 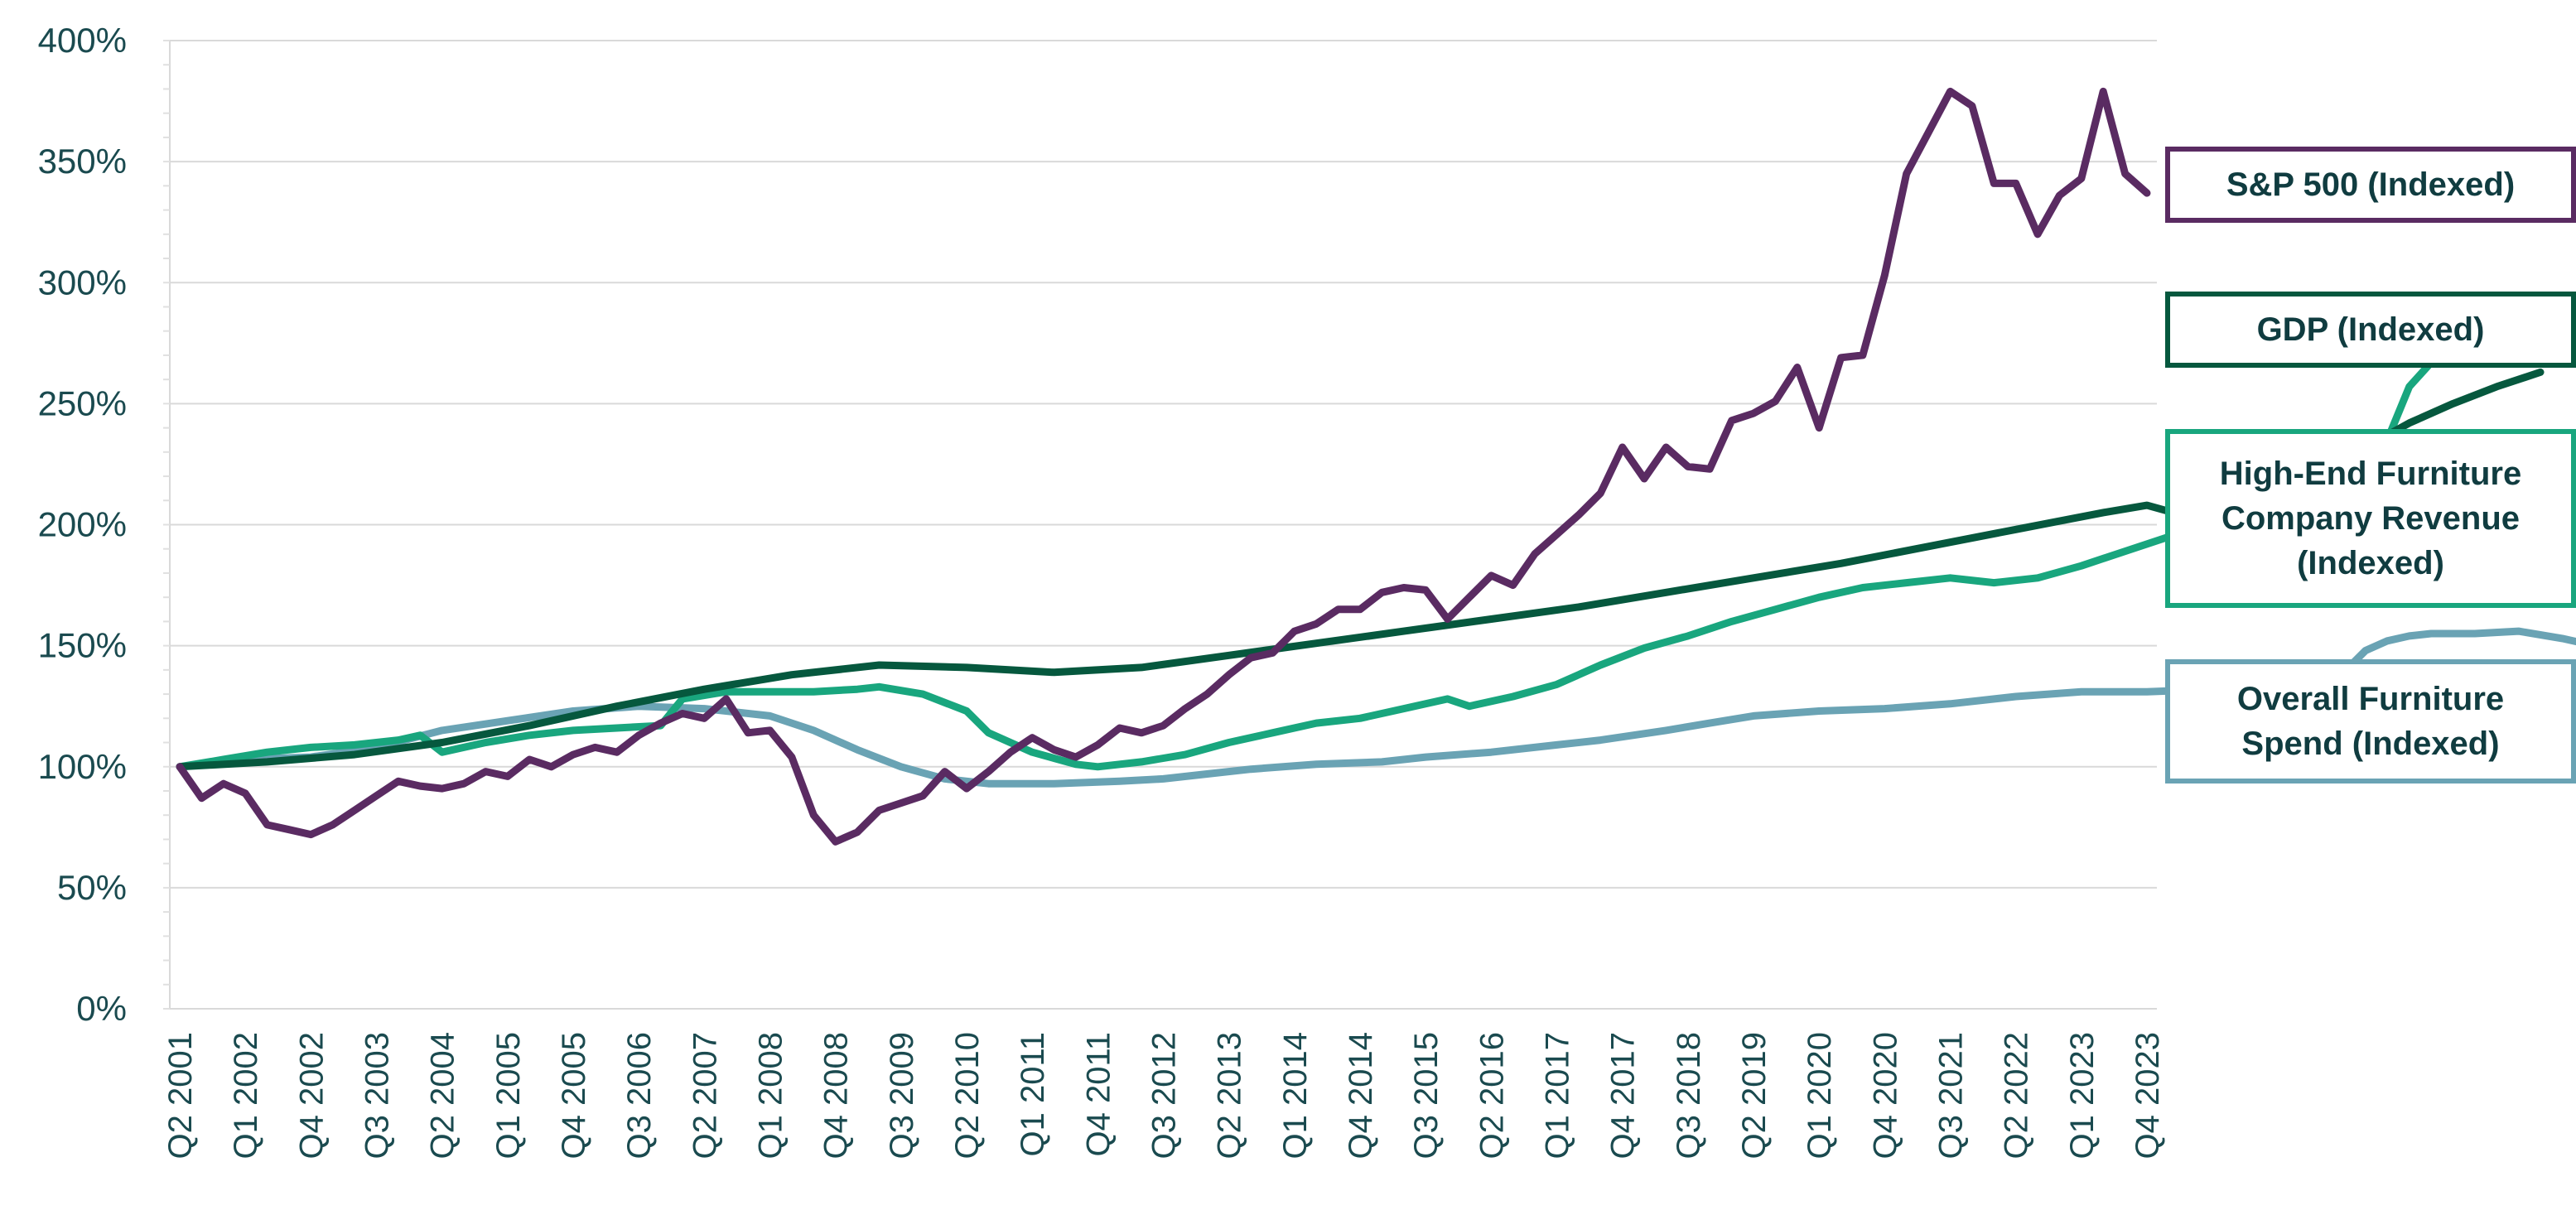 I want to click on x-tick-label: Q4 2020, so click(x=1885, y=1095).